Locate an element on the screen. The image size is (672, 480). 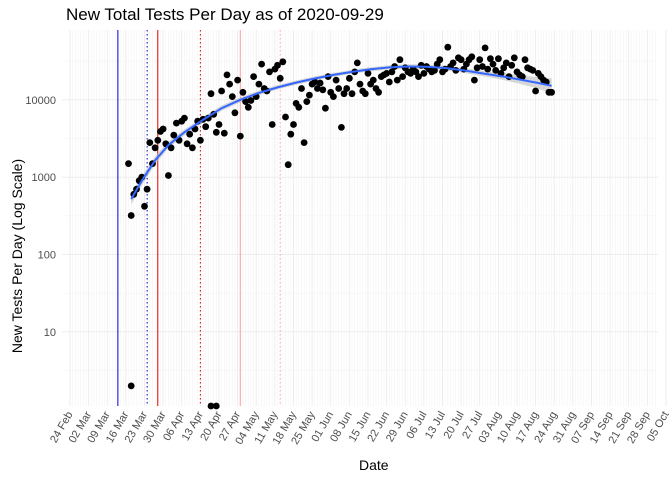
y-tick-label: 1000 is located at coordinates (44, 178).